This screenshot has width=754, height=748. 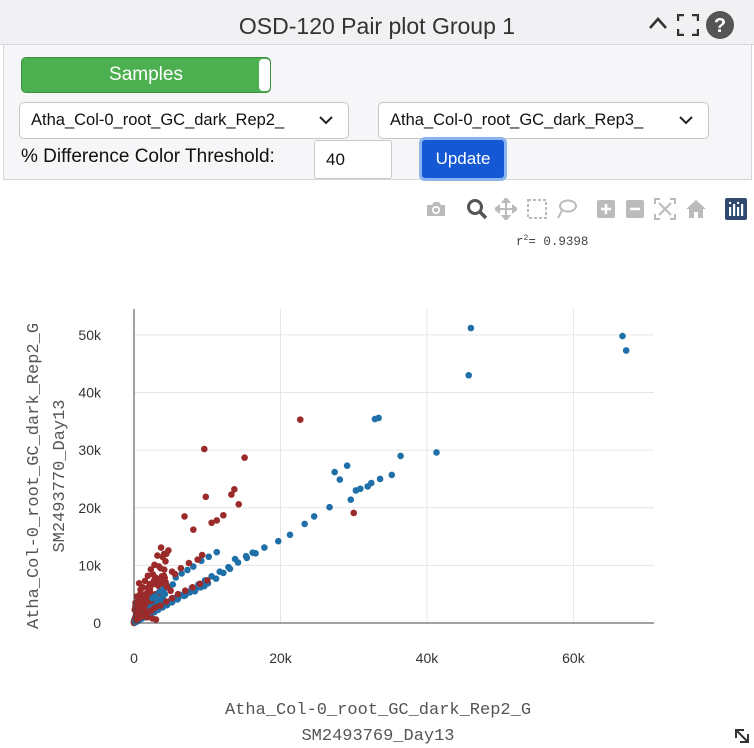 What do you see at coordinates (658, 23) in the screenshot?
I see `chevron-up-icon` at bounding box center [658, 23].